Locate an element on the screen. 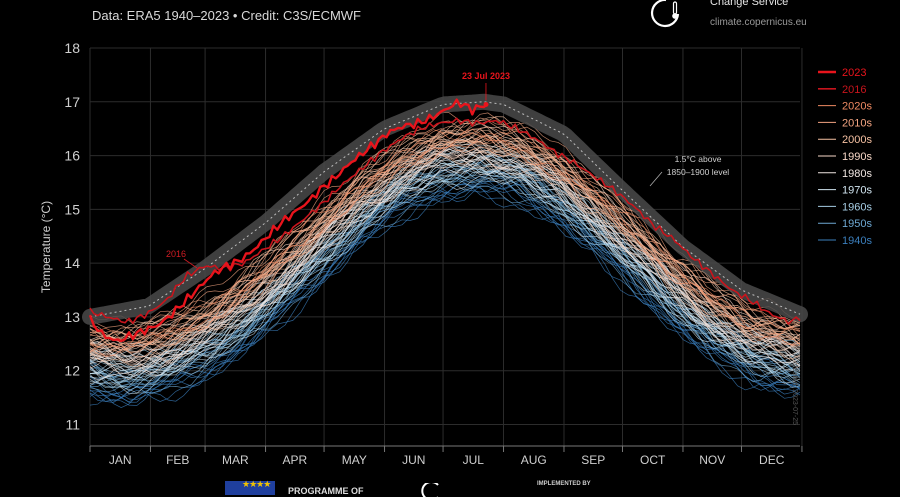 The width and height of the screenshot is (900, 497). y-tick-label: 16 is located at coordinates (72, 156).